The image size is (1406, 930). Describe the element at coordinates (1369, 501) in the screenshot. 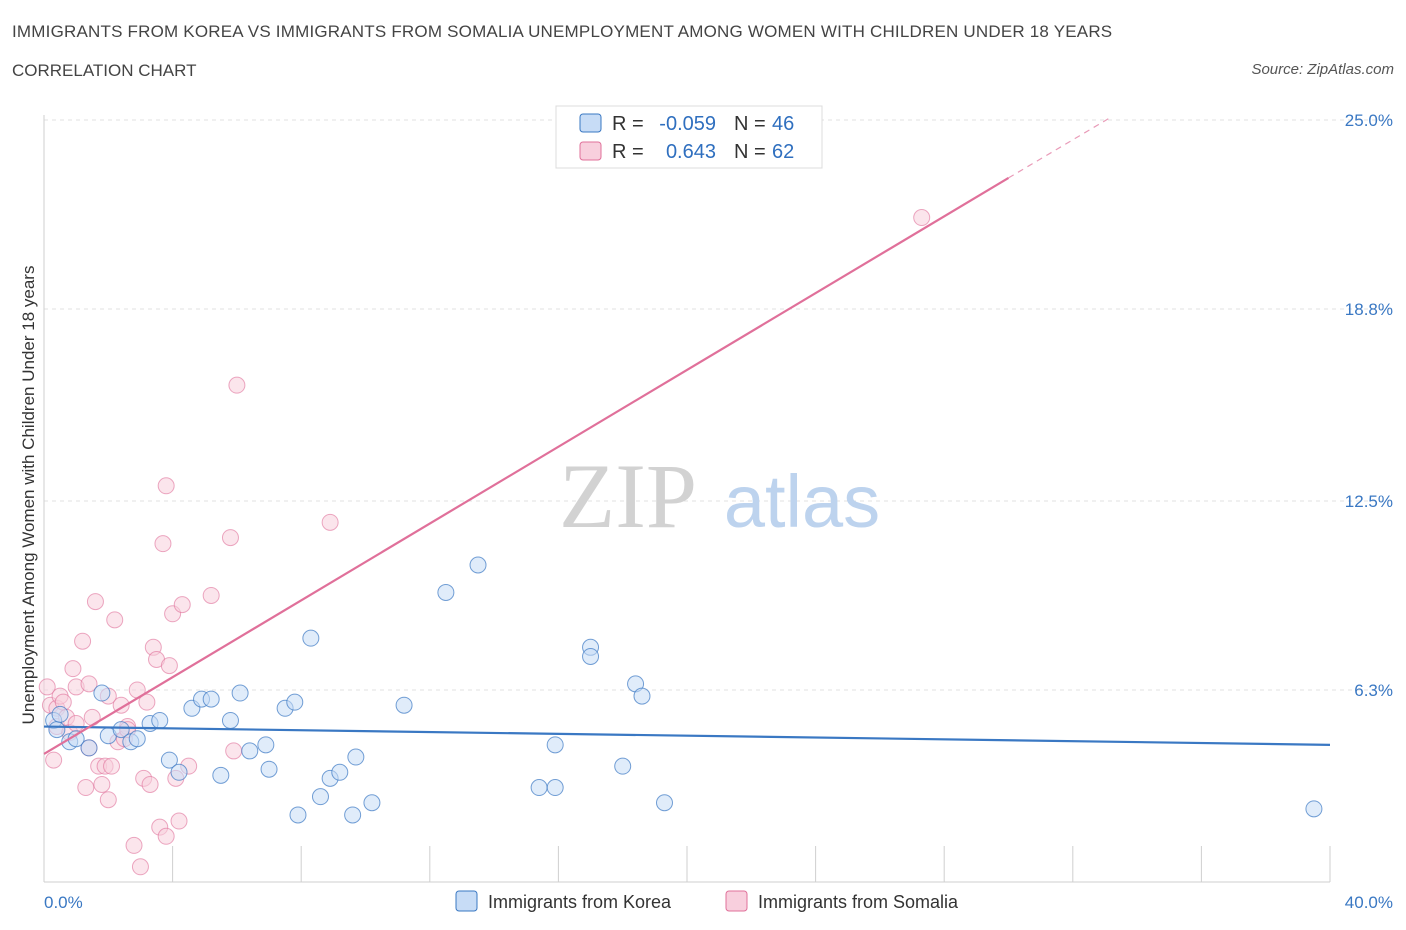

I see `y-tick-label: 12.5%` at that location.